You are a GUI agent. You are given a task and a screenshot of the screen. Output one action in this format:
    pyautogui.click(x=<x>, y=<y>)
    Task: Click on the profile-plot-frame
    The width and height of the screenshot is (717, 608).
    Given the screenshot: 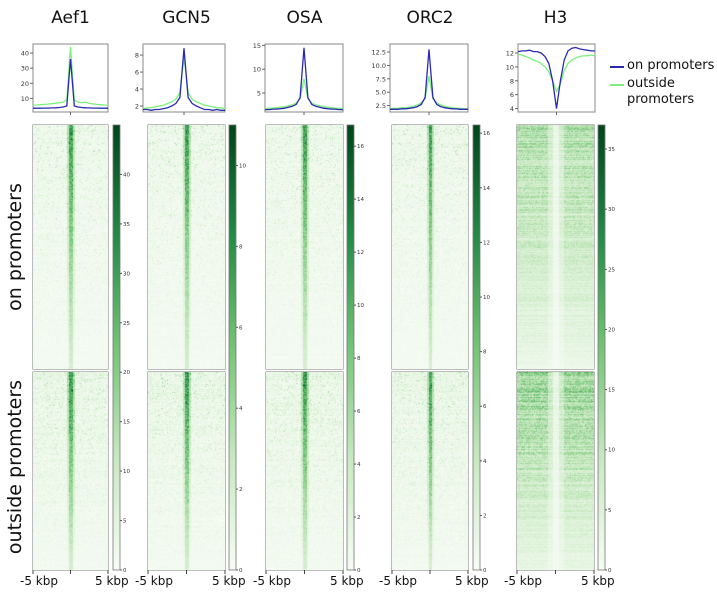 What is the action you would take?
    pyautogui.click(x=556, y=78)
    